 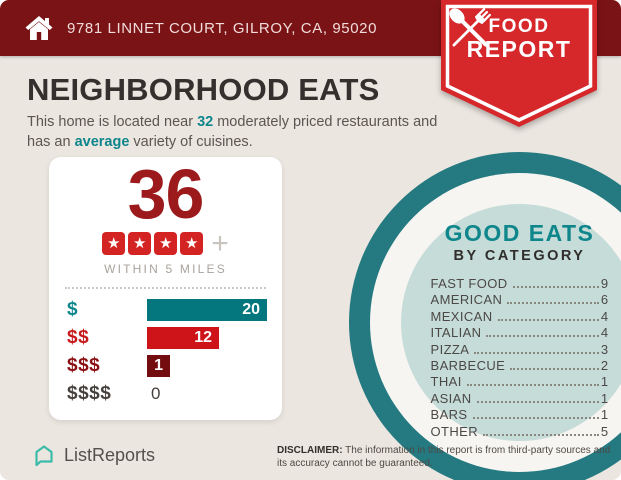 I want to click on price-tier-label: $$$, so click(x=84, y=365).